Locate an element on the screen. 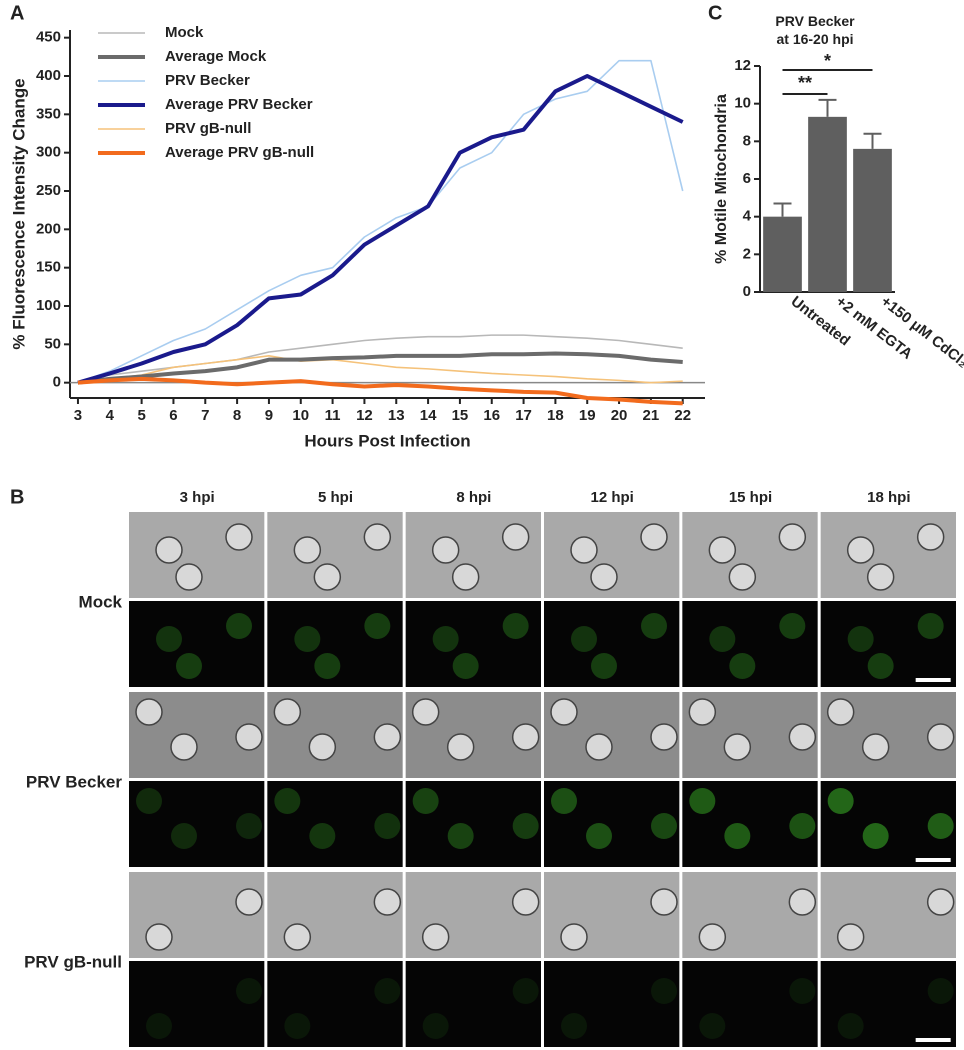  title-line: PRV Becker is located at coordinates (815, 21).